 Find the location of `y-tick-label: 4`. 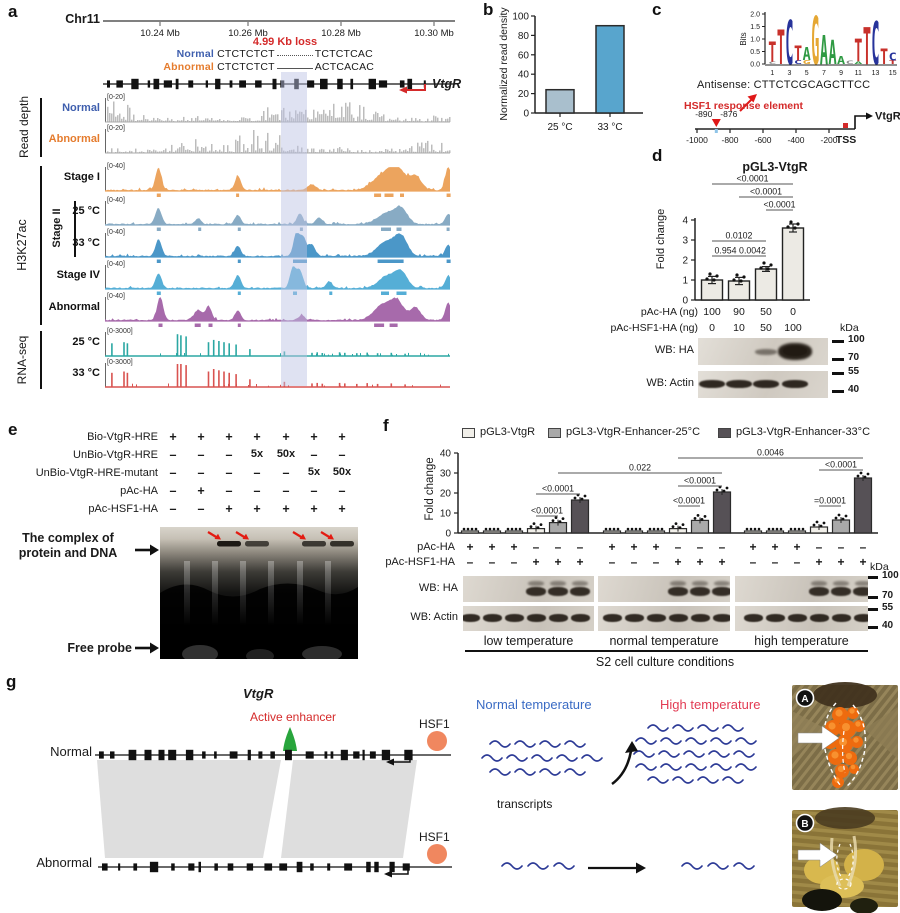

y-tick-label: 4 is located at coordinates (685, 221).